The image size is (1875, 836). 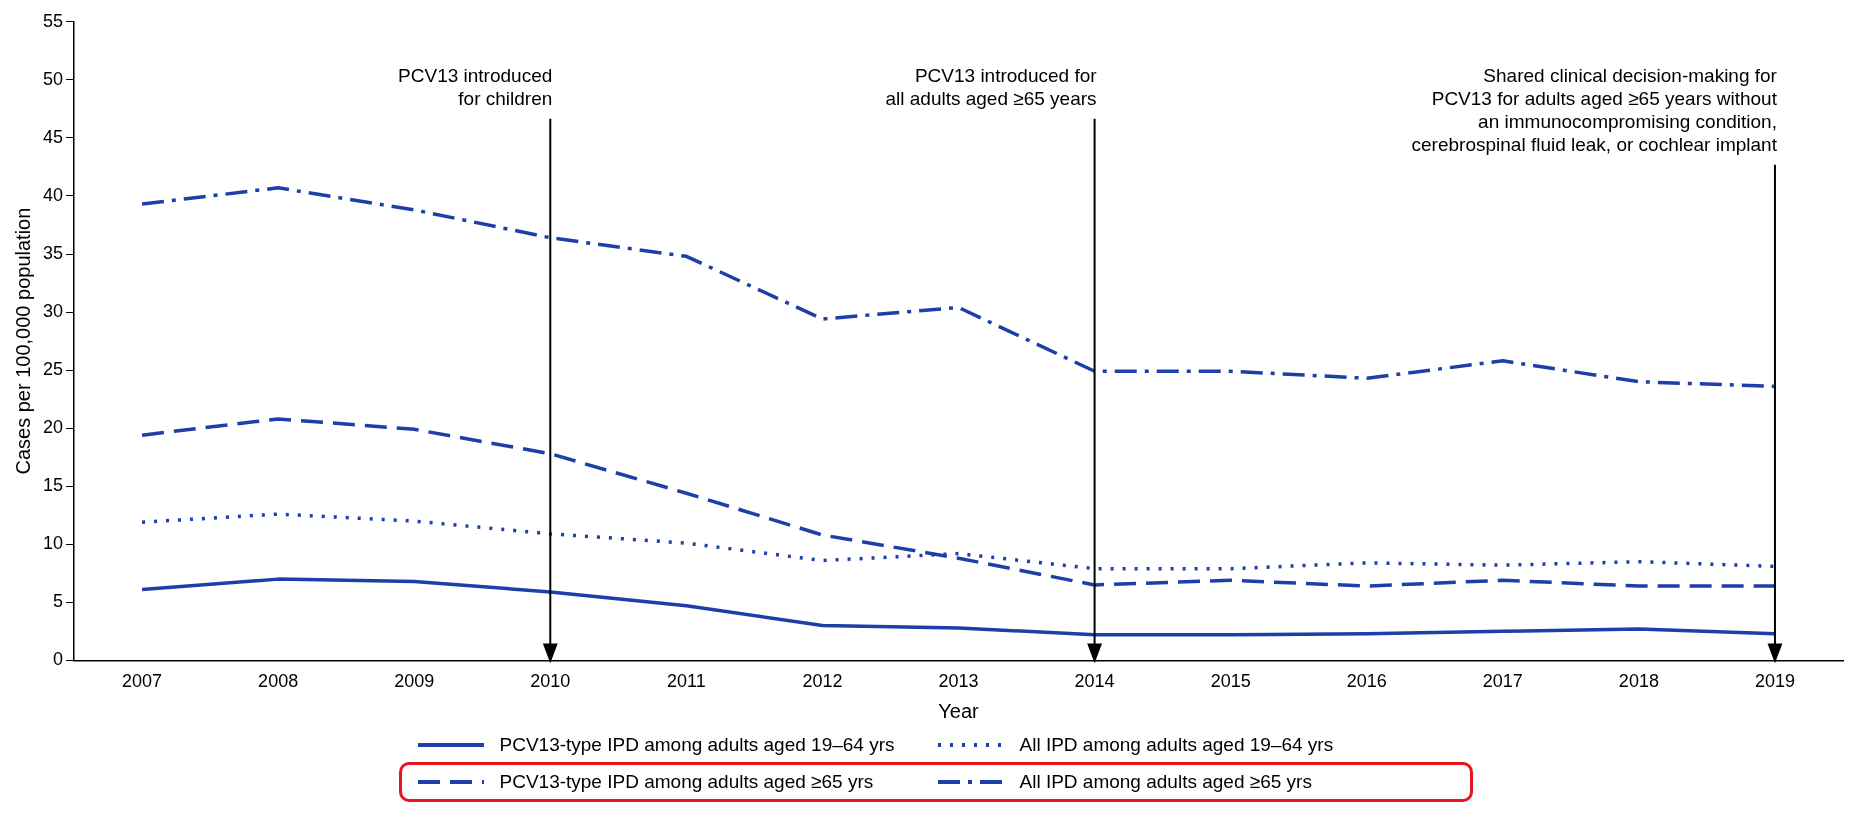 What do you see at coordinates (53, 369) in the screenshot?
I see `y-tick-label: 25` at bounding box center [53, 369].